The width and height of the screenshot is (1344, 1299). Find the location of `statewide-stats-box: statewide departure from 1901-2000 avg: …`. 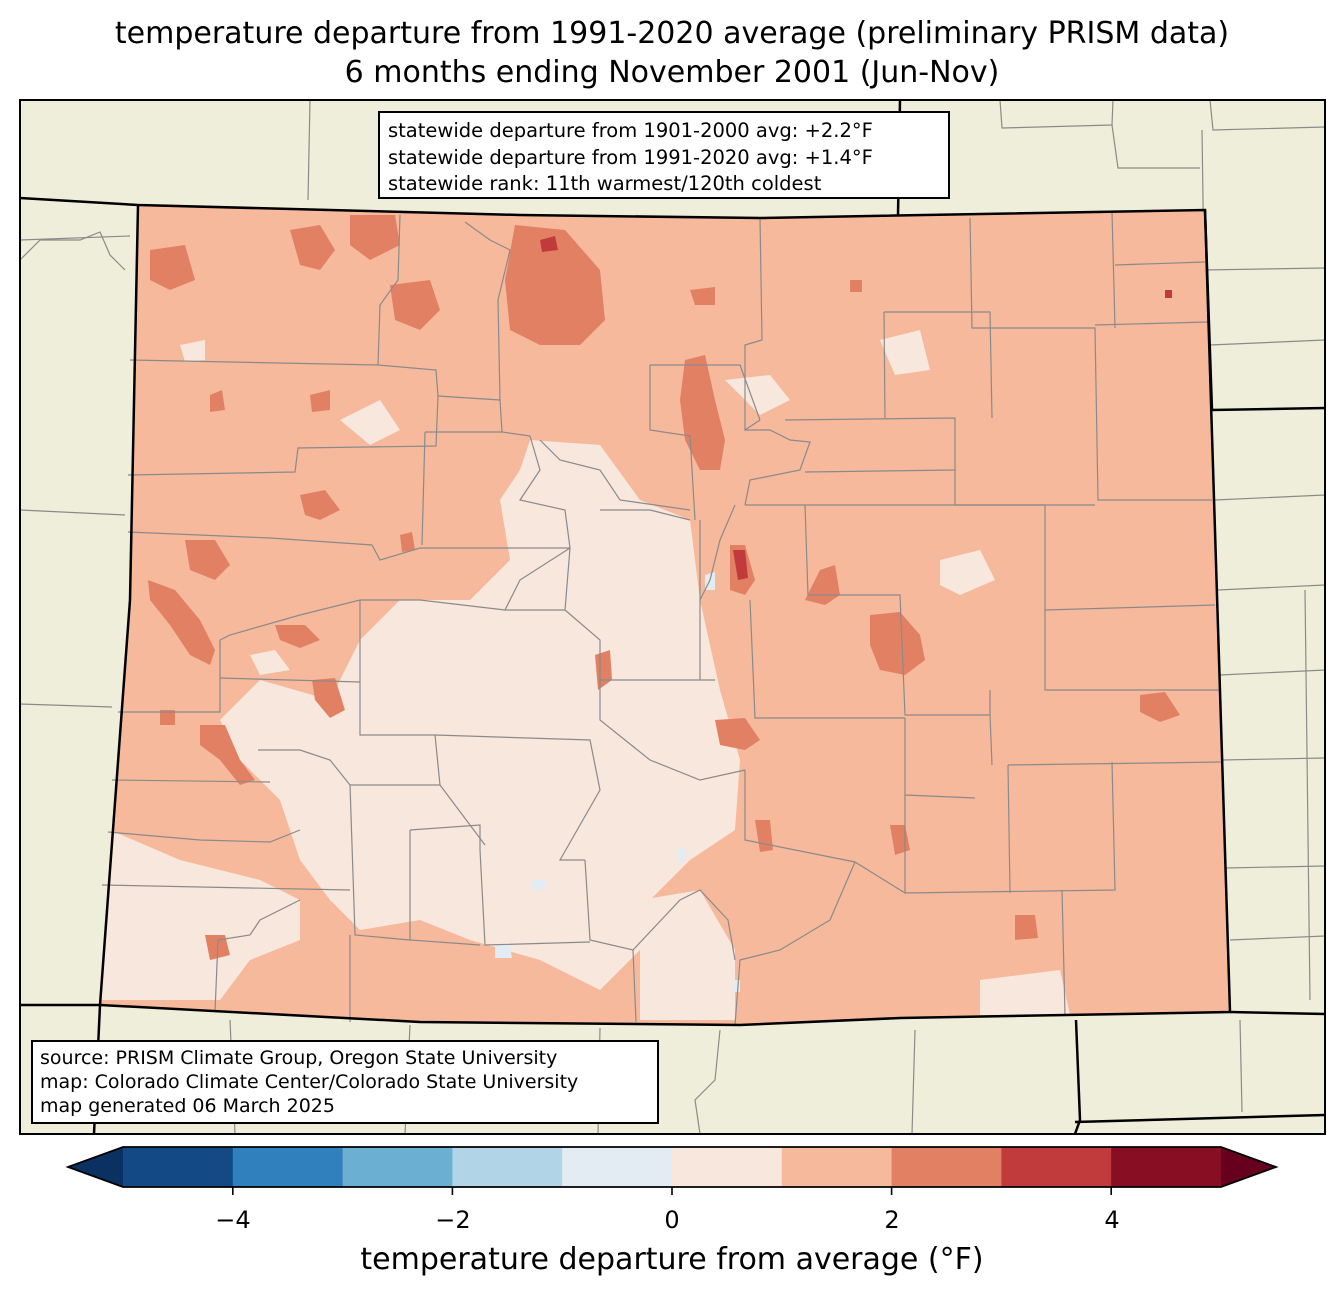

statewide-stats-box: statewide departure from 1901-2000 avg: … is located at coordinates (664, 155).